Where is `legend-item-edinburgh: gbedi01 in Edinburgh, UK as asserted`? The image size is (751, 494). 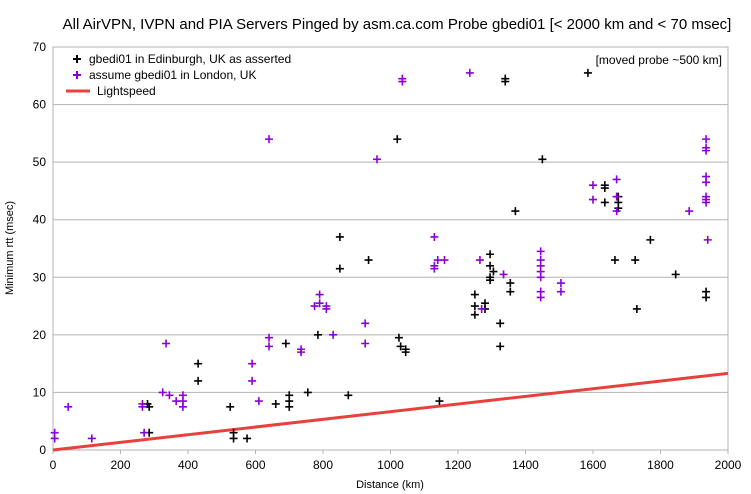 legend-item-edinburgh: gbedi01 in Edinburgh, UK as asserted is located at coordinates (182, 59).